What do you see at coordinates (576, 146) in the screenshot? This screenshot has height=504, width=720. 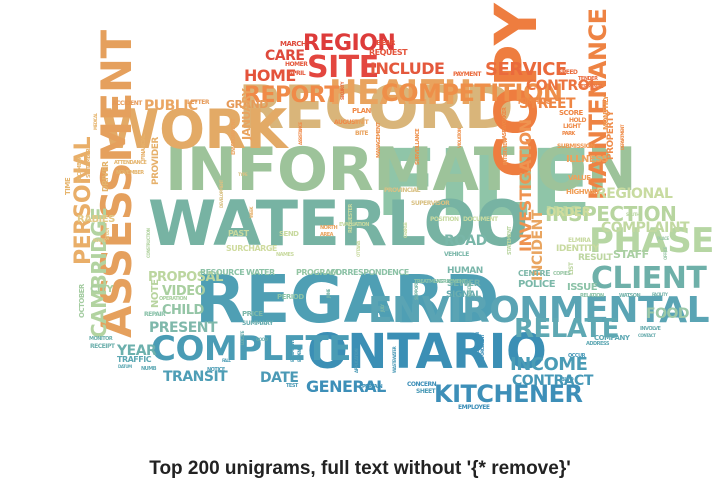 I see `word-submission: SUBMISSION` at bounding box center [576, 146].